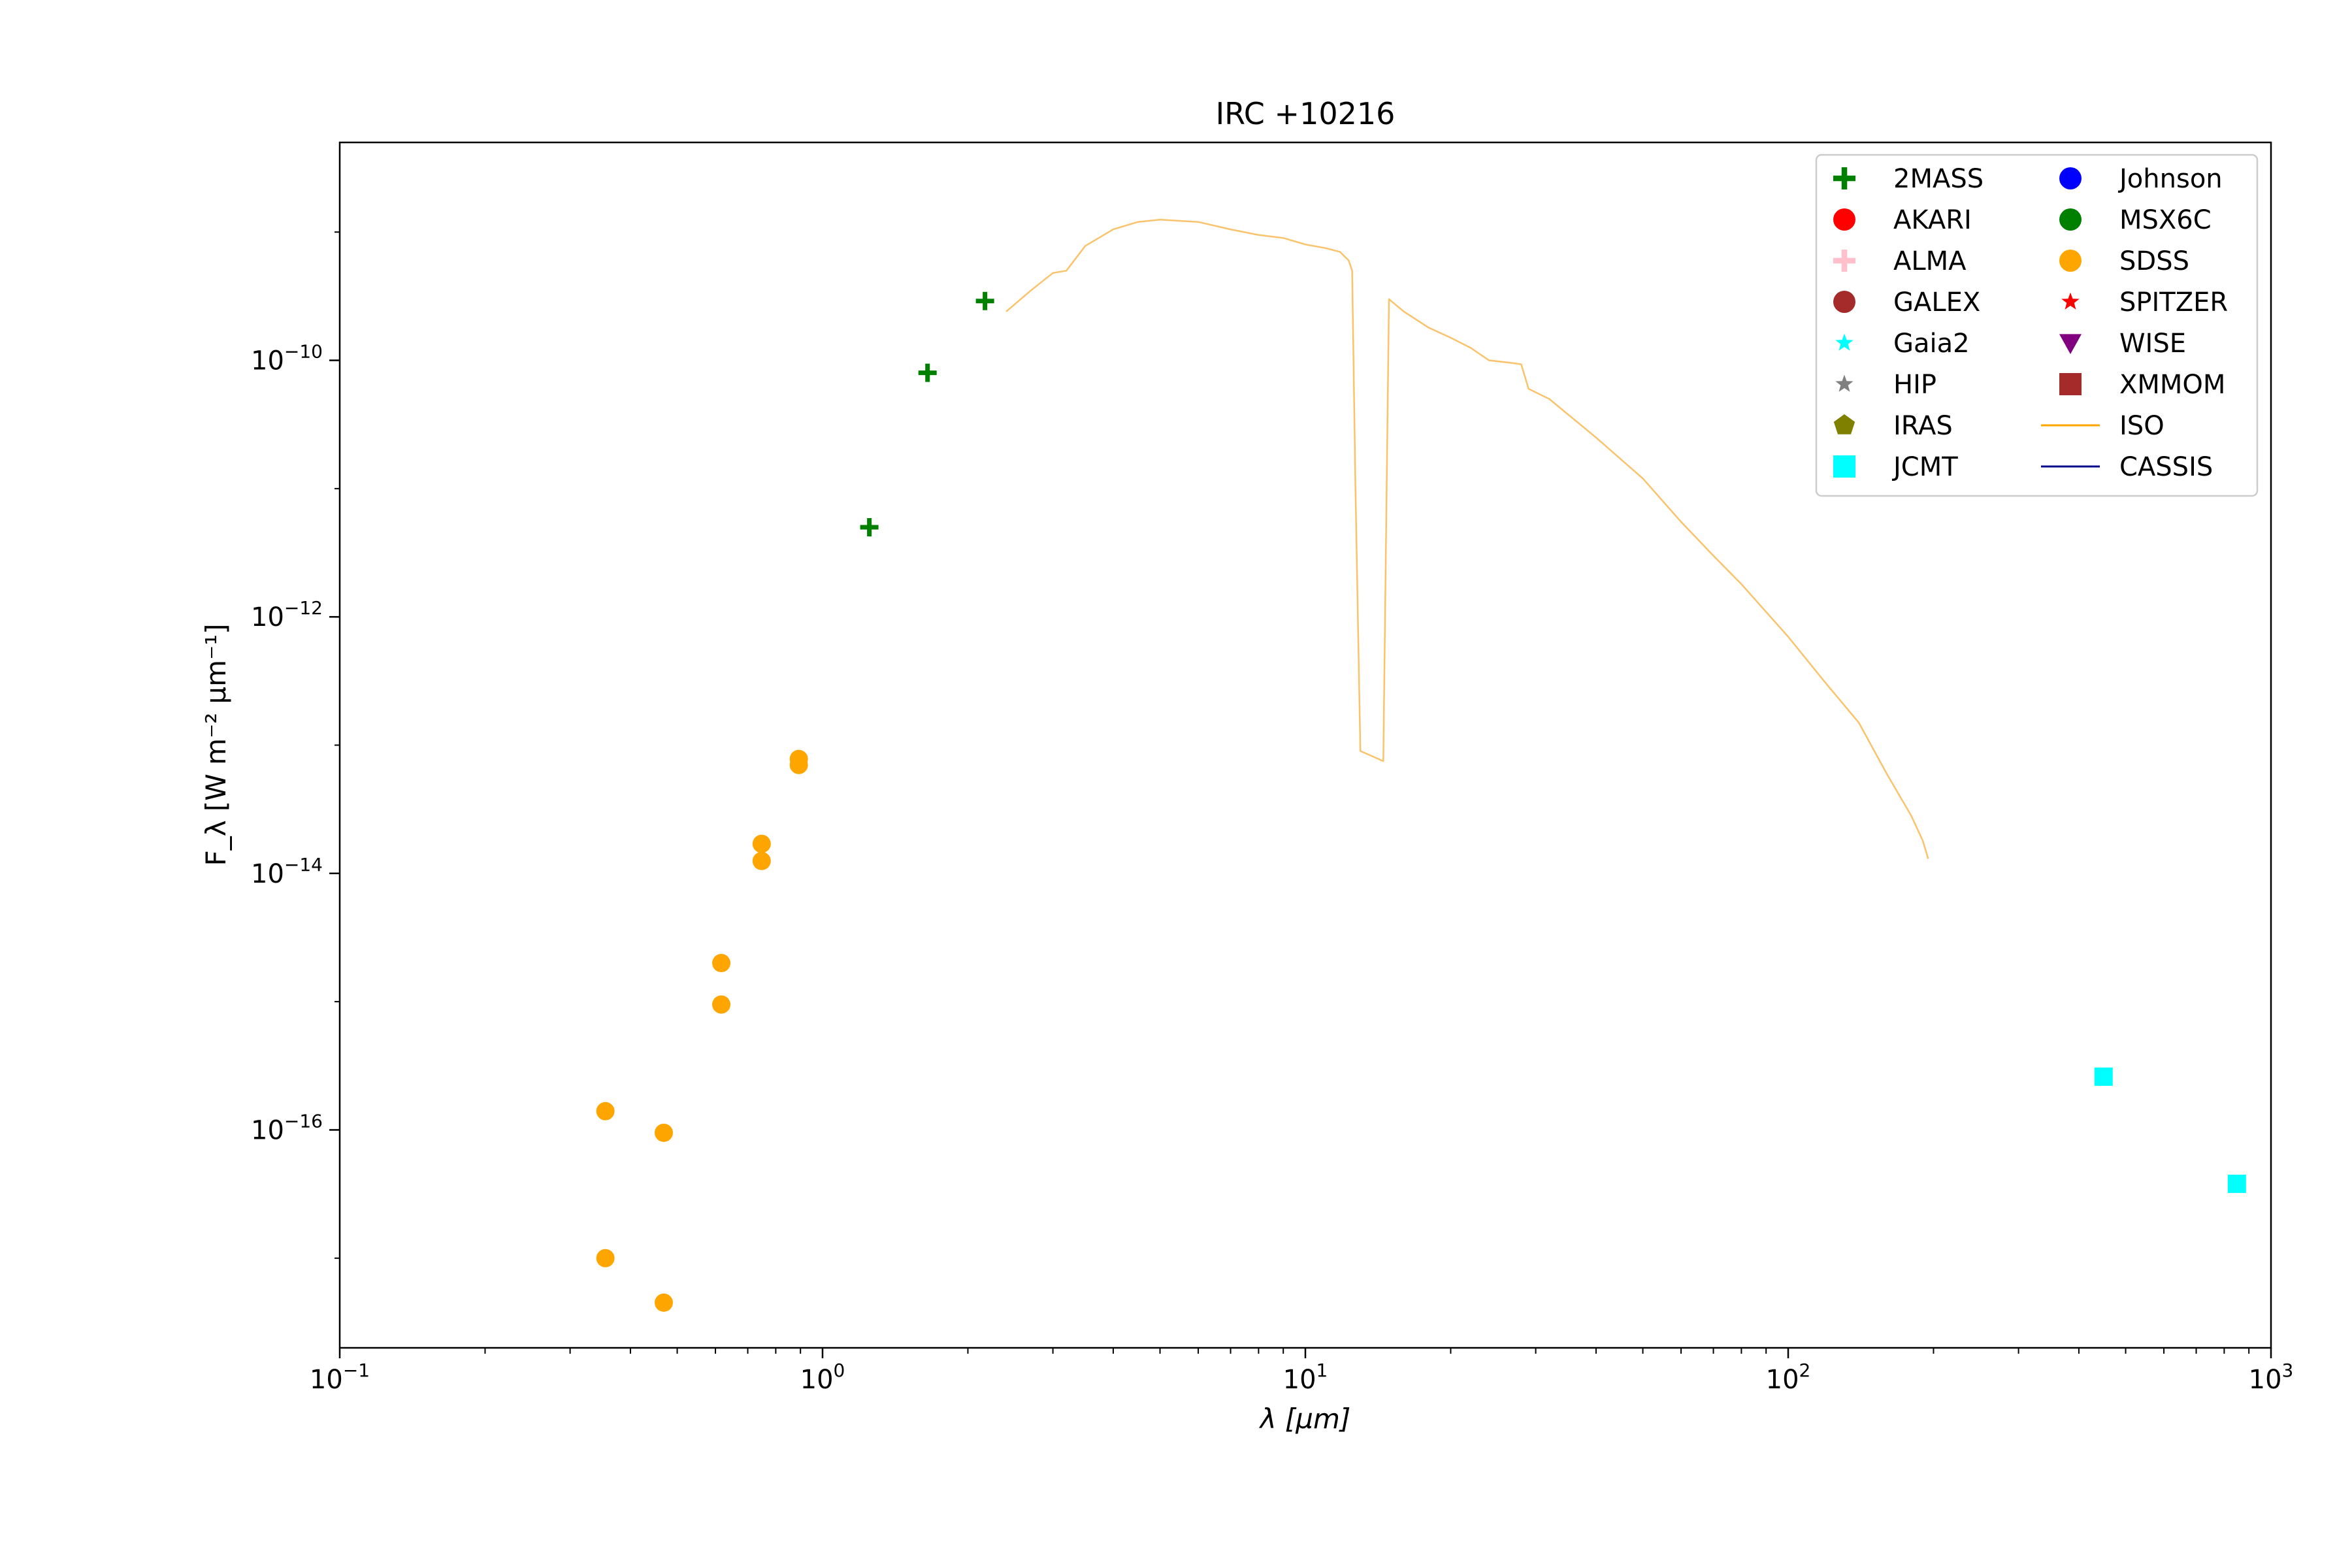 Image resolution: width=2352 pixels, height=1568 pixels. What do you see at coordinates (1844, 342) in the screenshot?
I see `legend-marker-gaia2` at bounding box center [1844, 342].